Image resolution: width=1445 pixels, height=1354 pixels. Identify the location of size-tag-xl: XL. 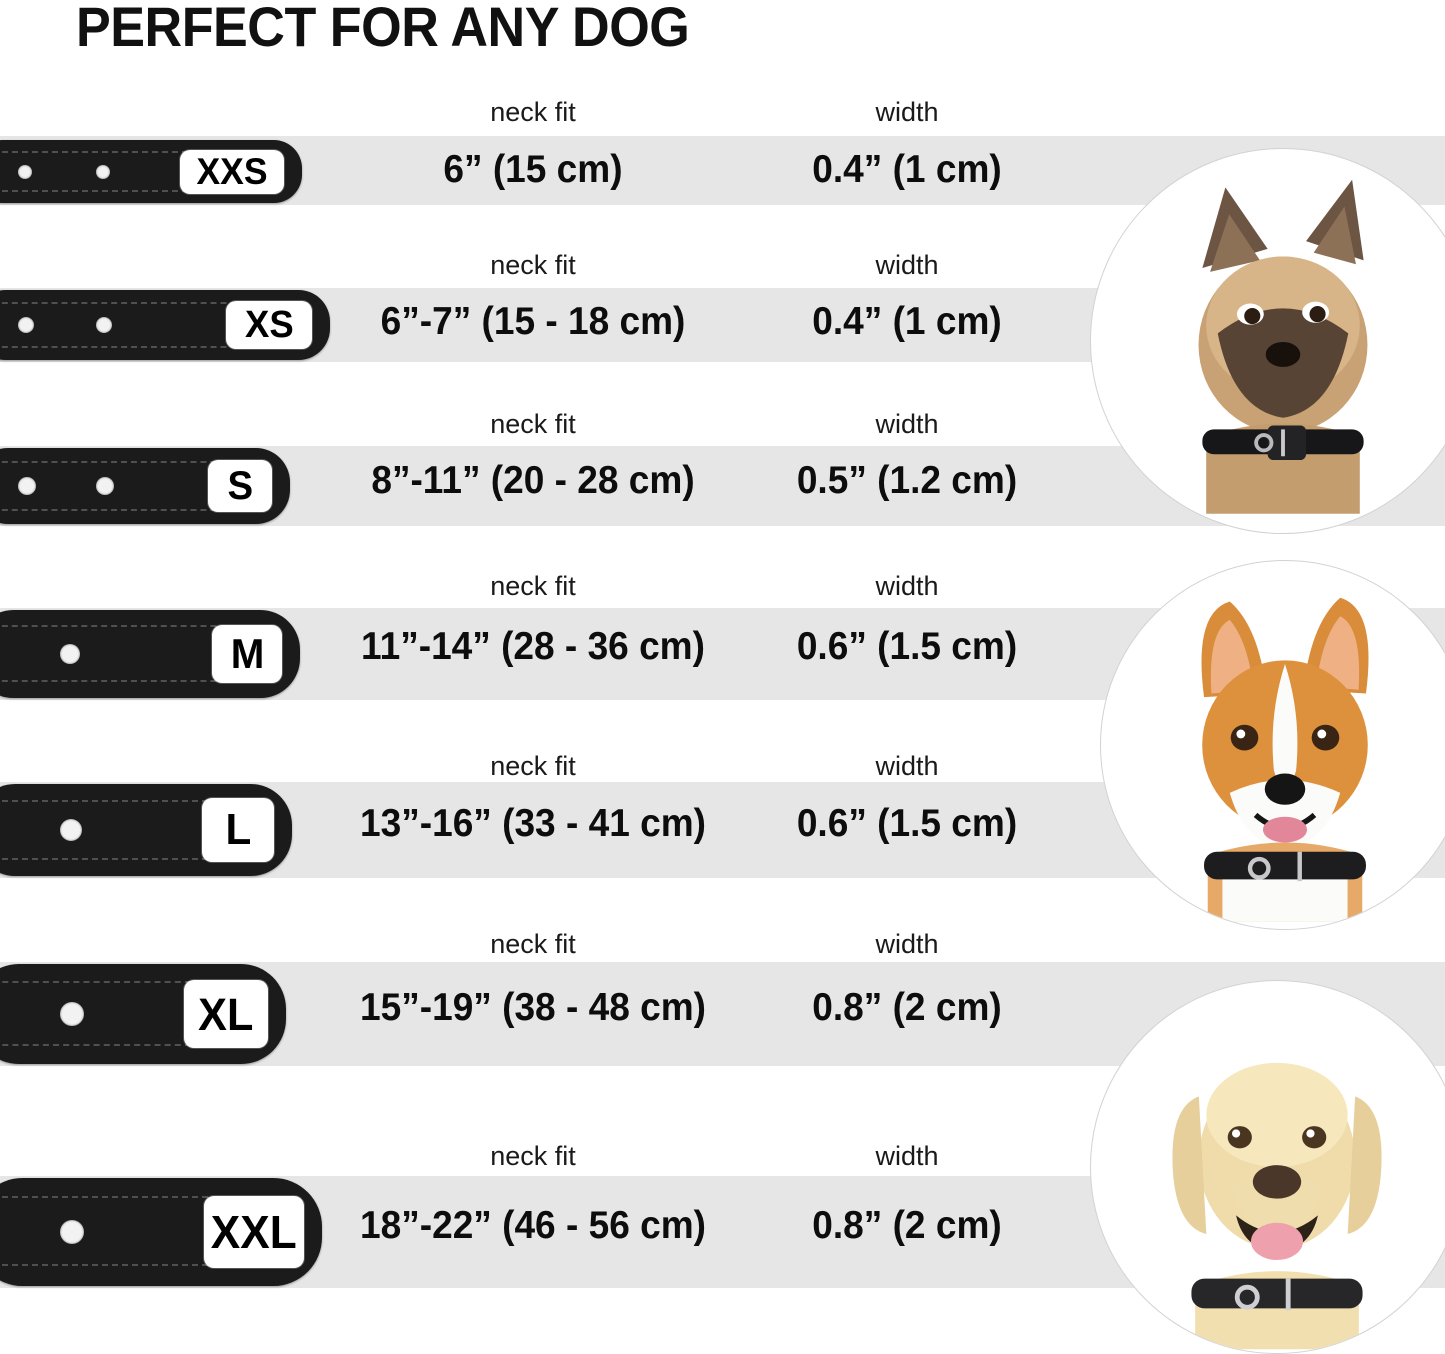
(226, 1014).